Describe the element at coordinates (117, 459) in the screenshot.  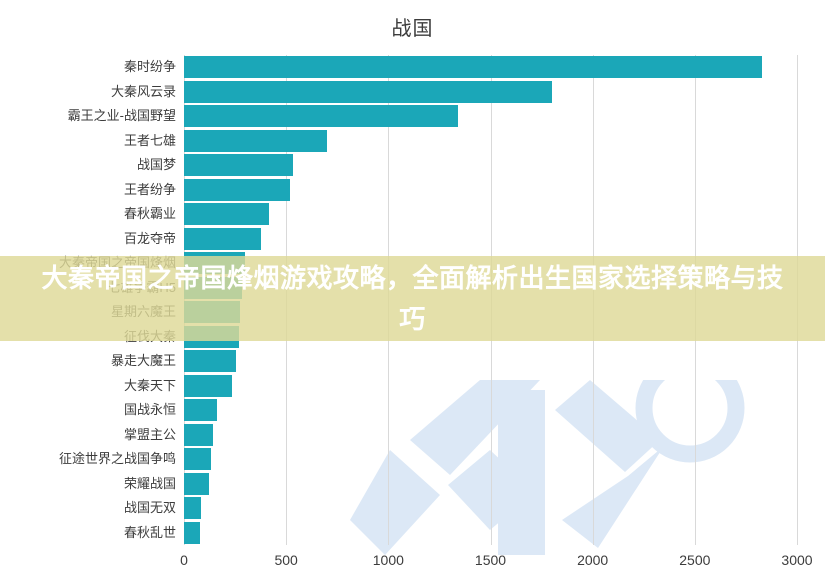
I see `y-axis-tick-label: 征途世界之战国争鸣` at that location.